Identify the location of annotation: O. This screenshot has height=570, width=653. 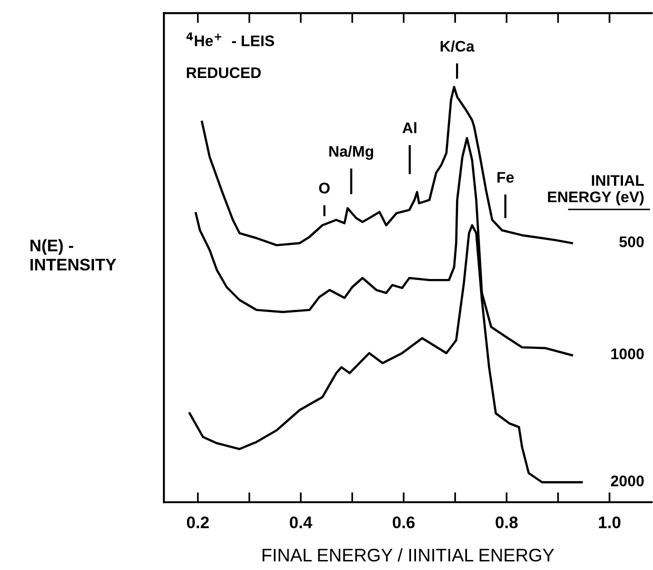
(324, 188).